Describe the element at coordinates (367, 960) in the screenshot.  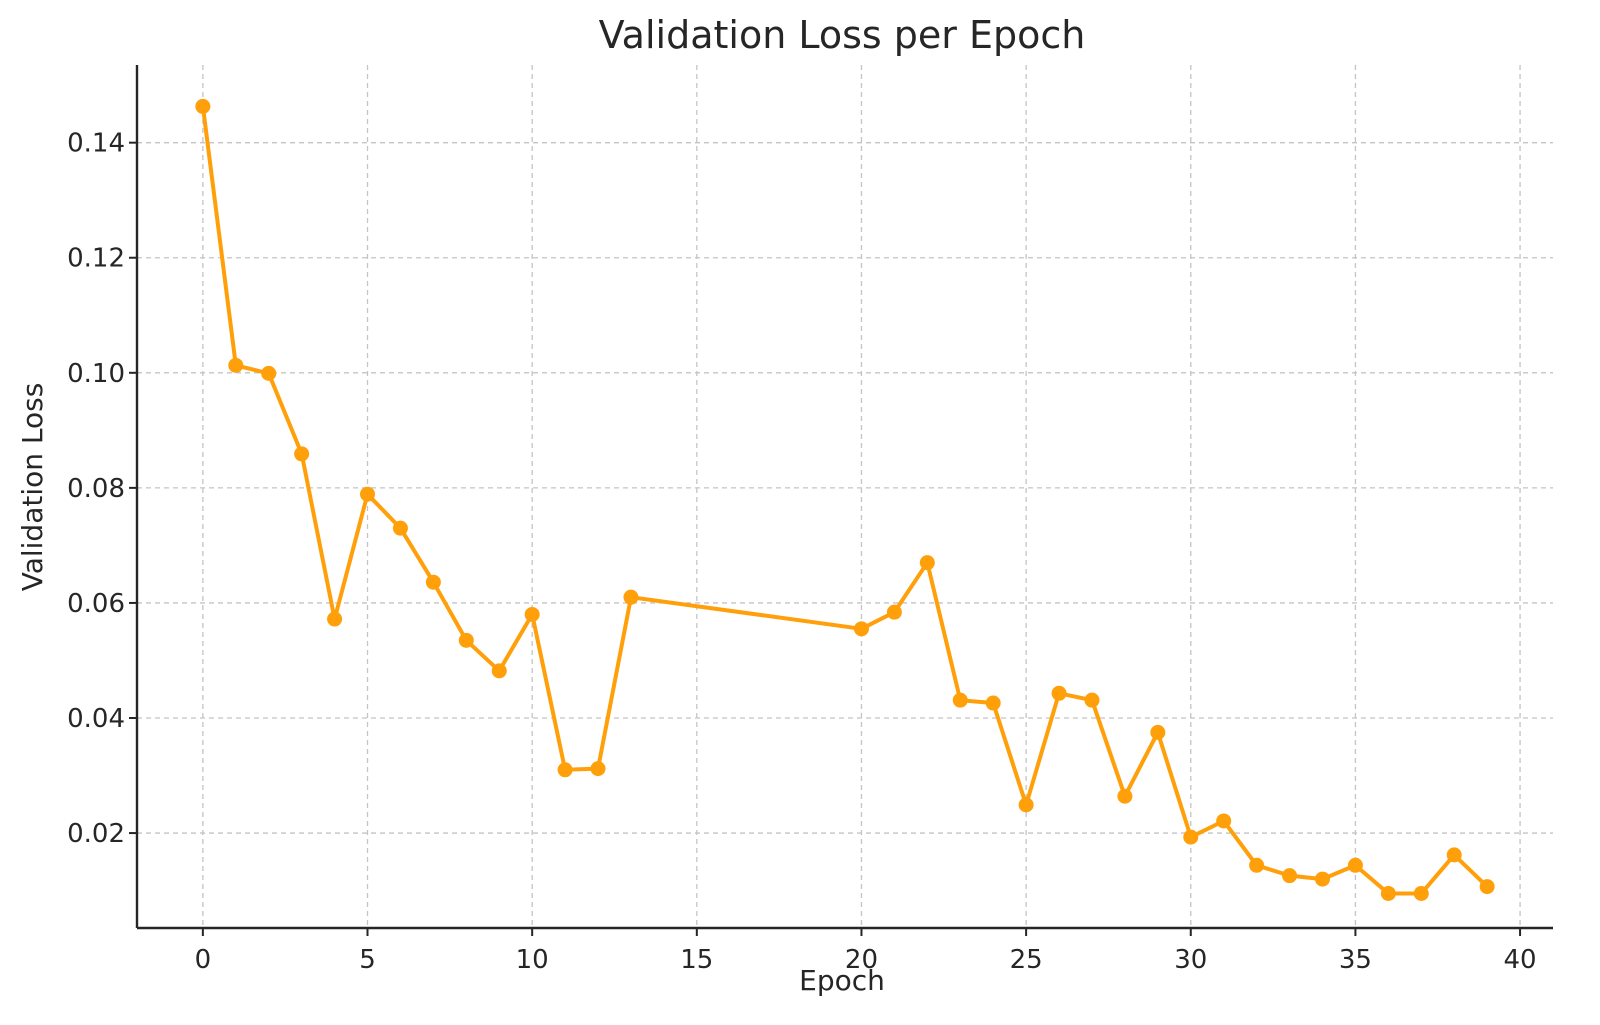
I see `x-tick-label: 5` at that location.